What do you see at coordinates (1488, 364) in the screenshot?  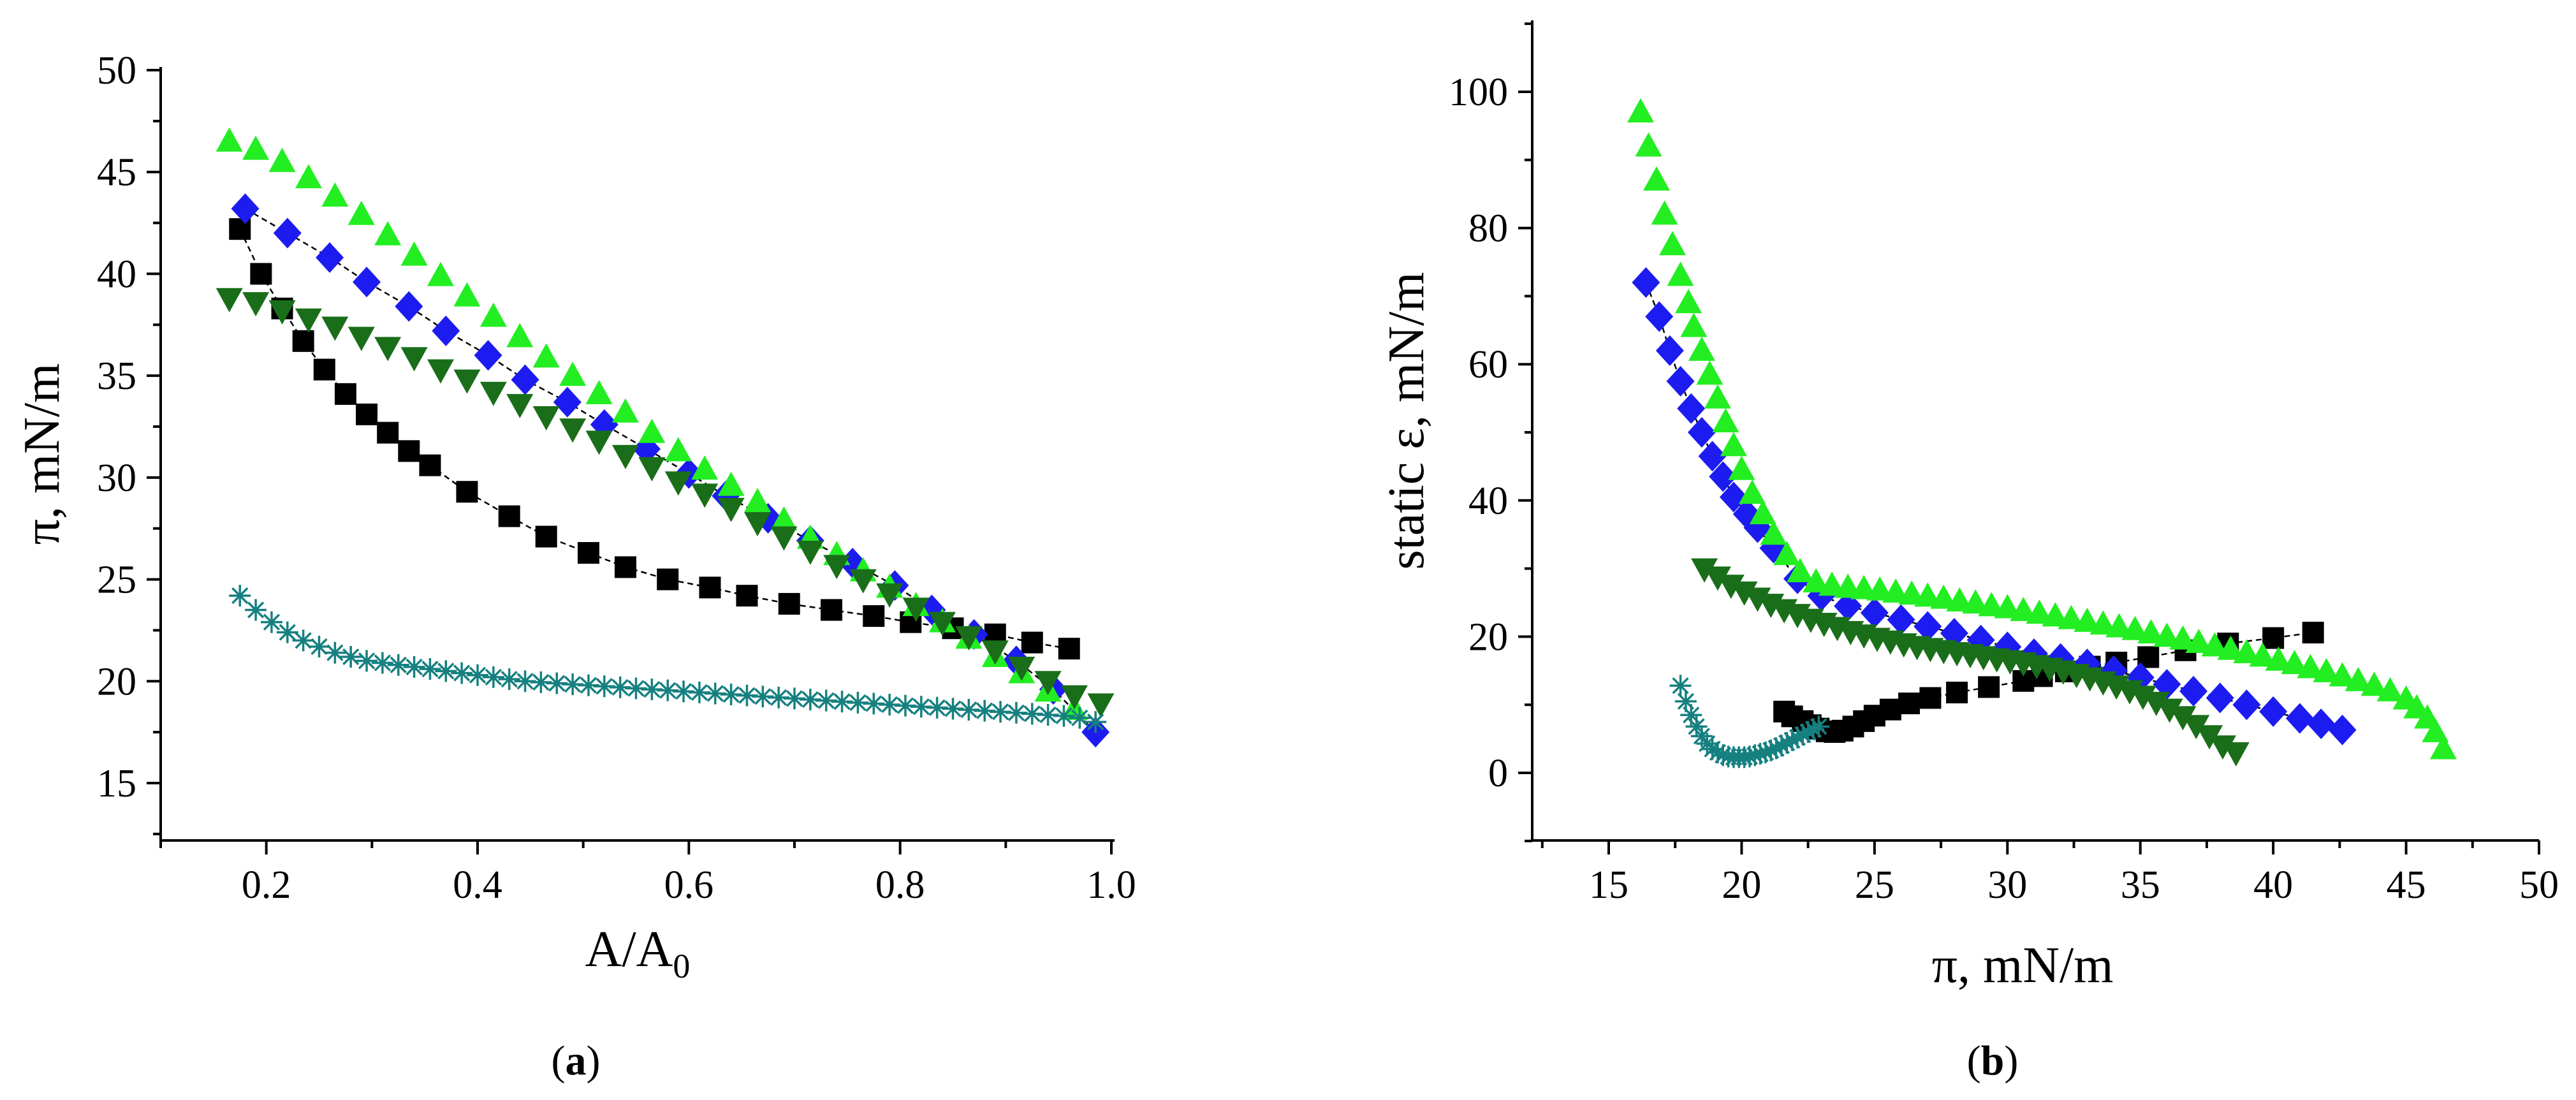 I see `chart-b-y-tick-label: 60` at bounding box center [1488, 364].